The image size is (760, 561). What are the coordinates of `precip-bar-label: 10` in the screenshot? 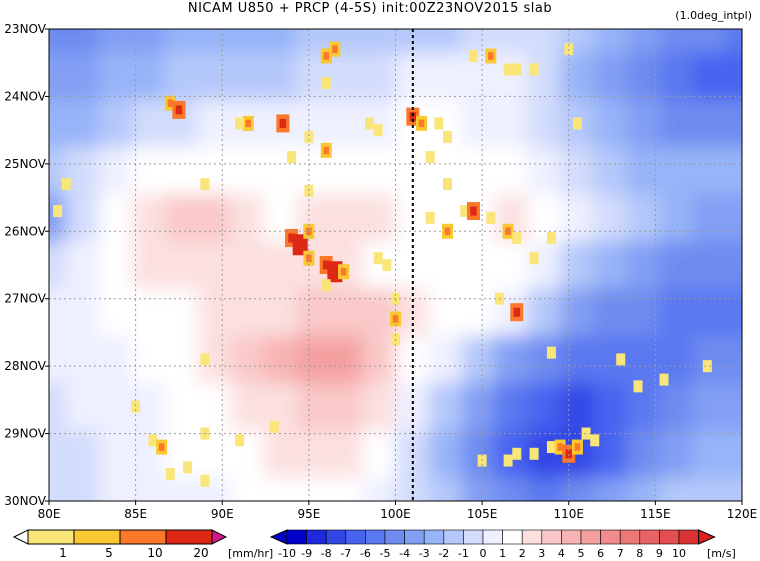 It's located at (154, 553).